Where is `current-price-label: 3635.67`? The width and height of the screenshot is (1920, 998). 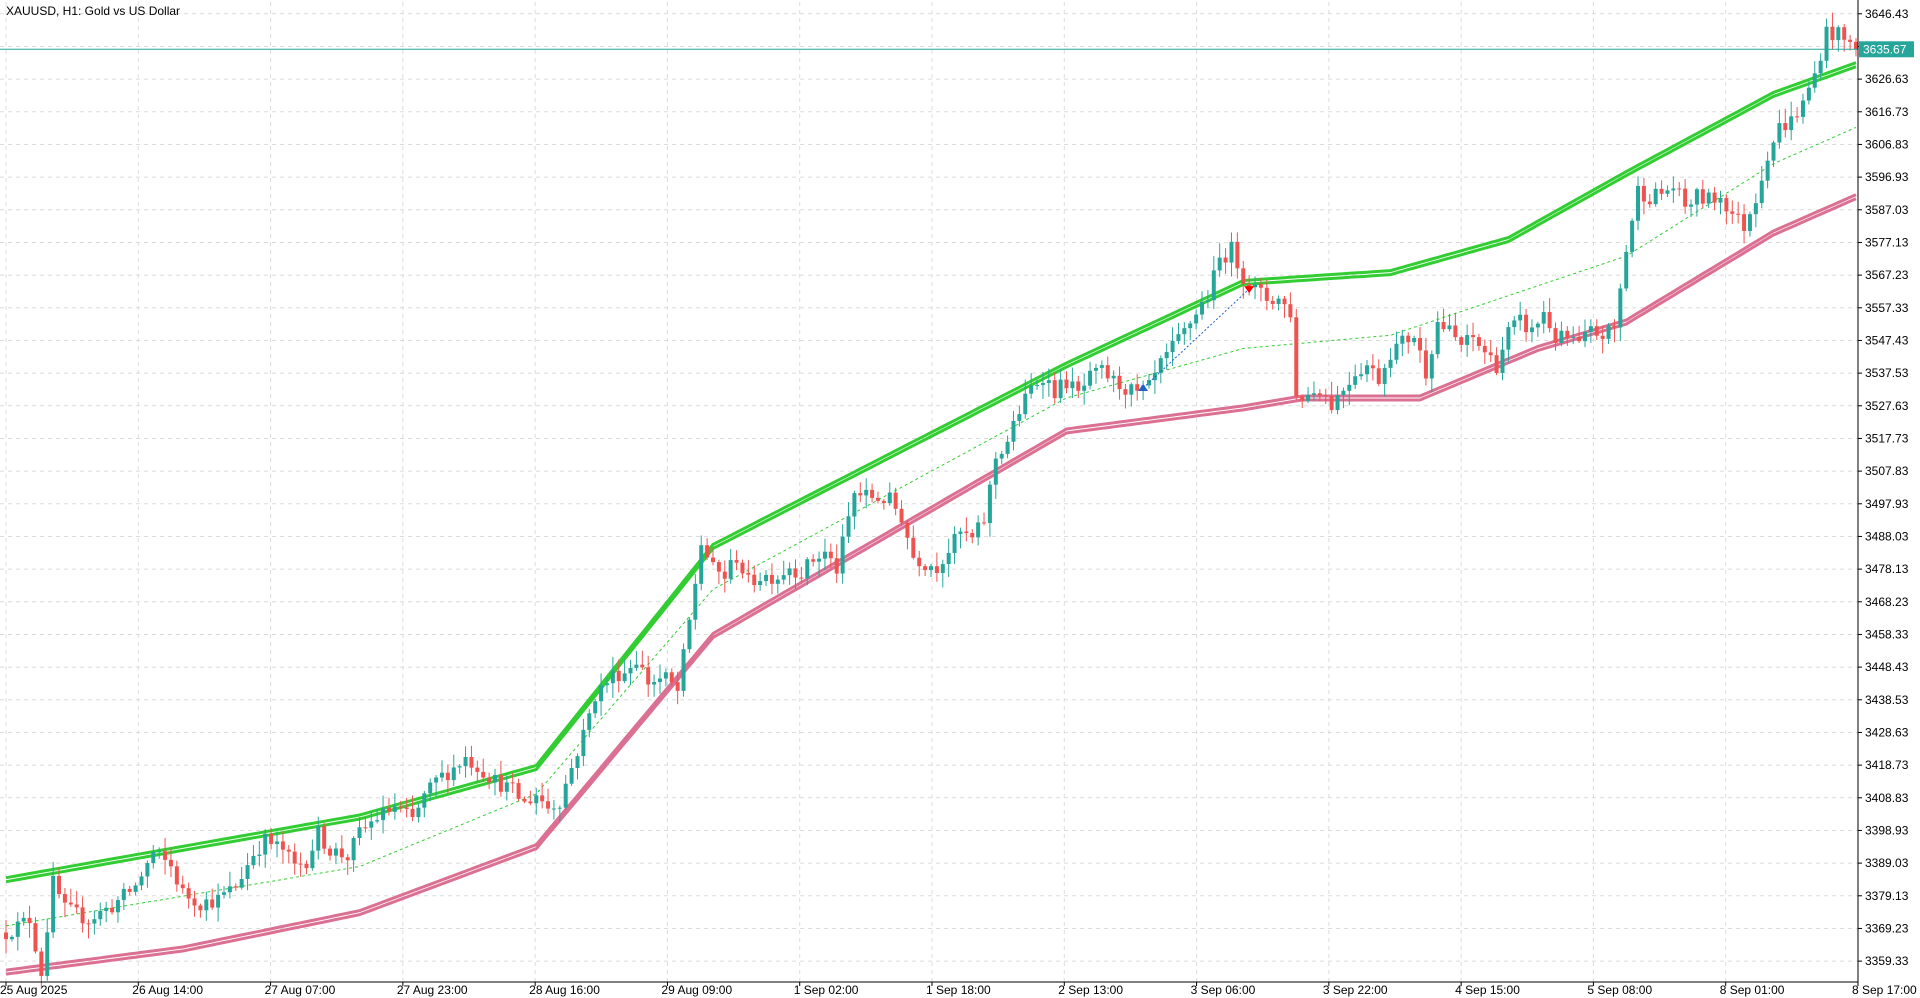 current-price-label: 3635.67 is located at coordinates (1885, 49).